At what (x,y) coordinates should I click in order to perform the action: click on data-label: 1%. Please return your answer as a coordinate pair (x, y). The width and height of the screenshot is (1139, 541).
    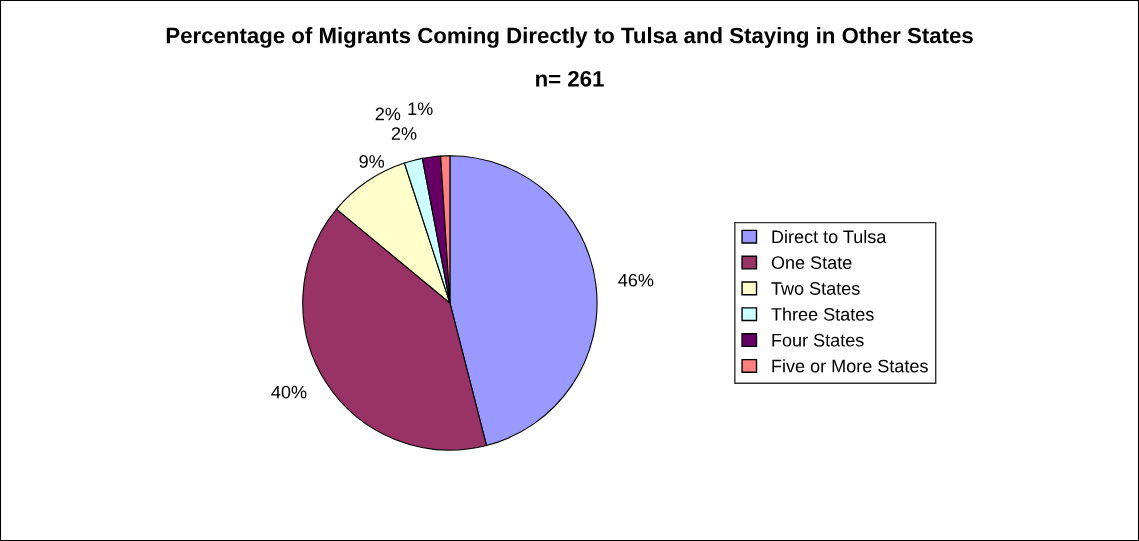
    Looking at the image, I should click on (420, 109).